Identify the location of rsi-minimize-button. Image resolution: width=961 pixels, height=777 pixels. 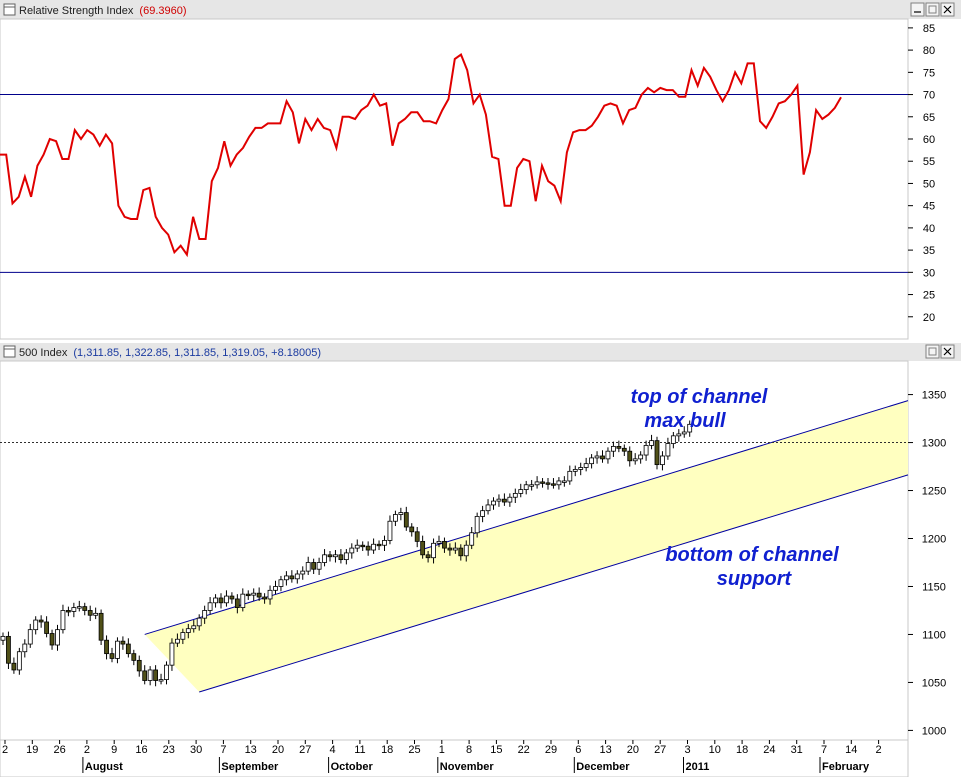
(917, 9).